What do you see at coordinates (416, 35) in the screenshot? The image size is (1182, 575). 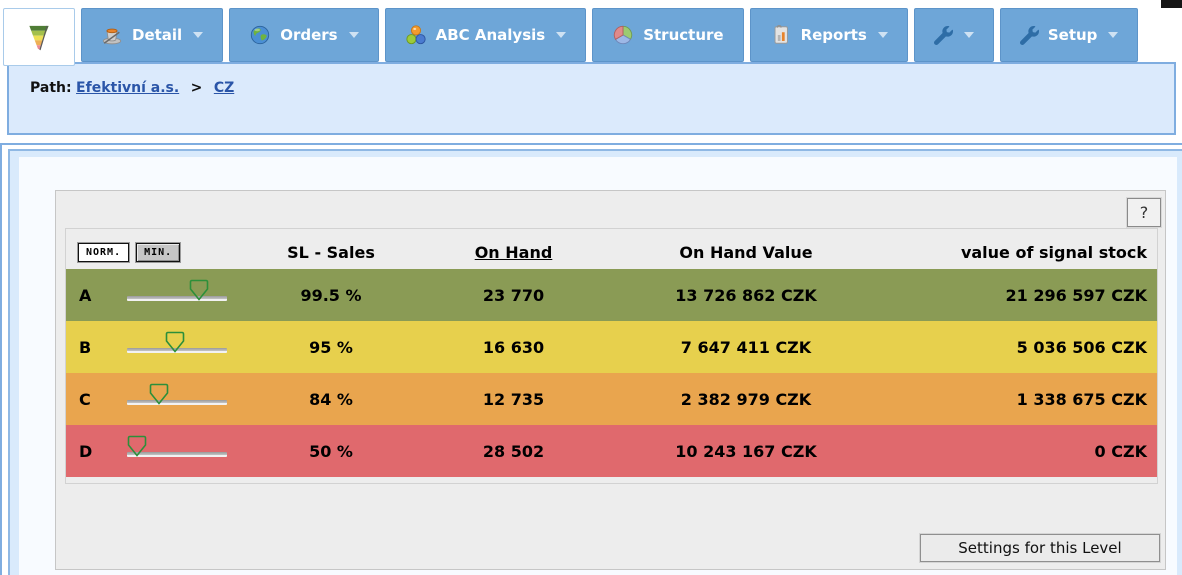 I see `abc-spheres-icon` at bounding box center [416, 35].